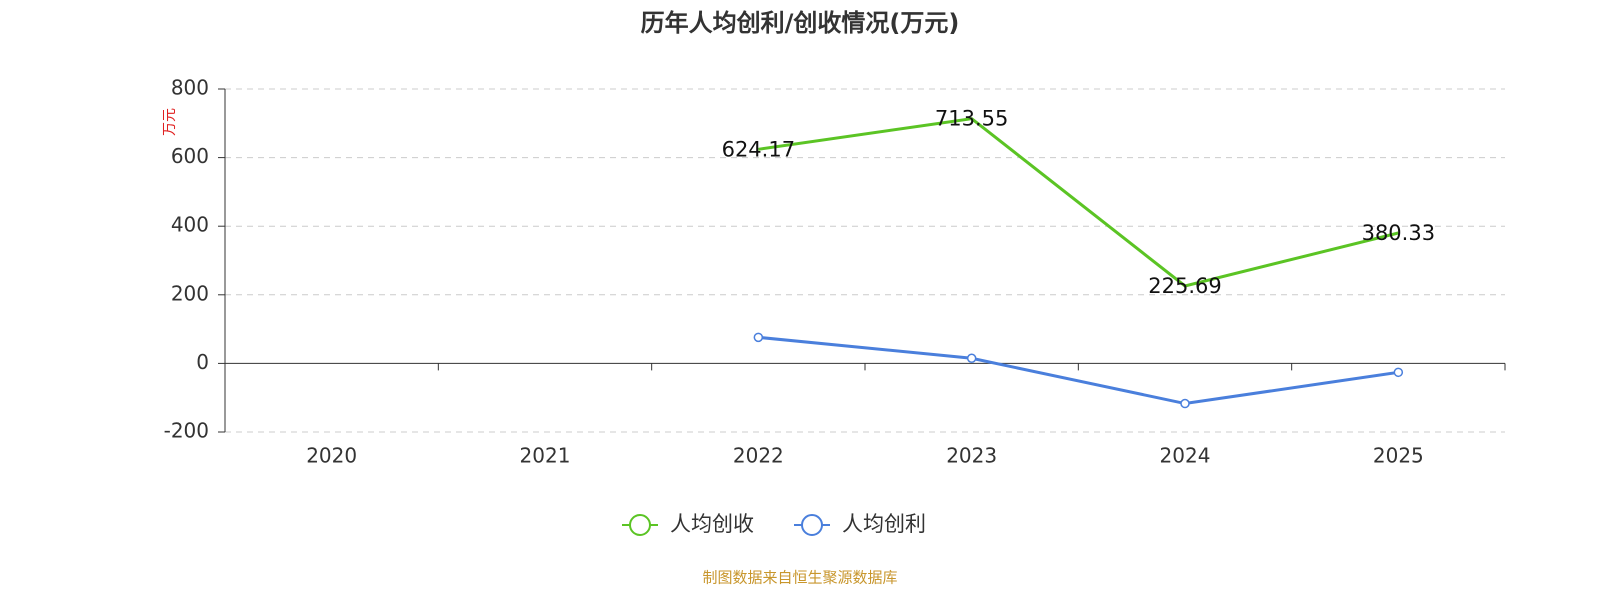  What do you see at coordinates (190, 156) in the screenshot?
I see `y-tick-label: 600` at bounding box center [190, 156].